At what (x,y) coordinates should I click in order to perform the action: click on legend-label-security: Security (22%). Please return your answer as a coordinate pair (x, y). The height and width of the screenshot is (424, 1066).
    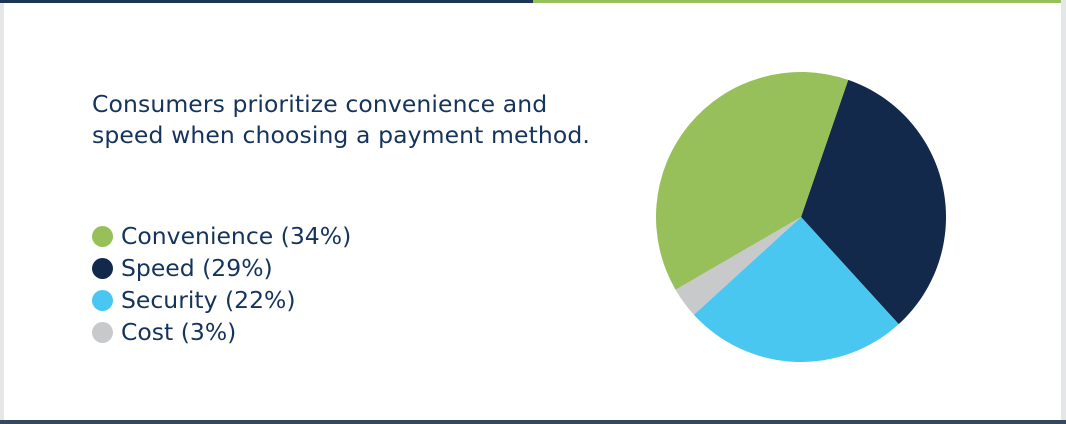
    Looking at the image, I should click on (208, 300).